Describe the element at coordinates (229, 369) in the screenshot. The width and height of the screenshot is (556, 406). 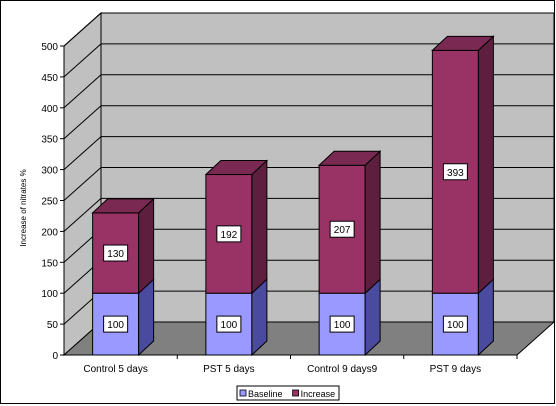
I see `x-category-label: PST 5 days` at that location.